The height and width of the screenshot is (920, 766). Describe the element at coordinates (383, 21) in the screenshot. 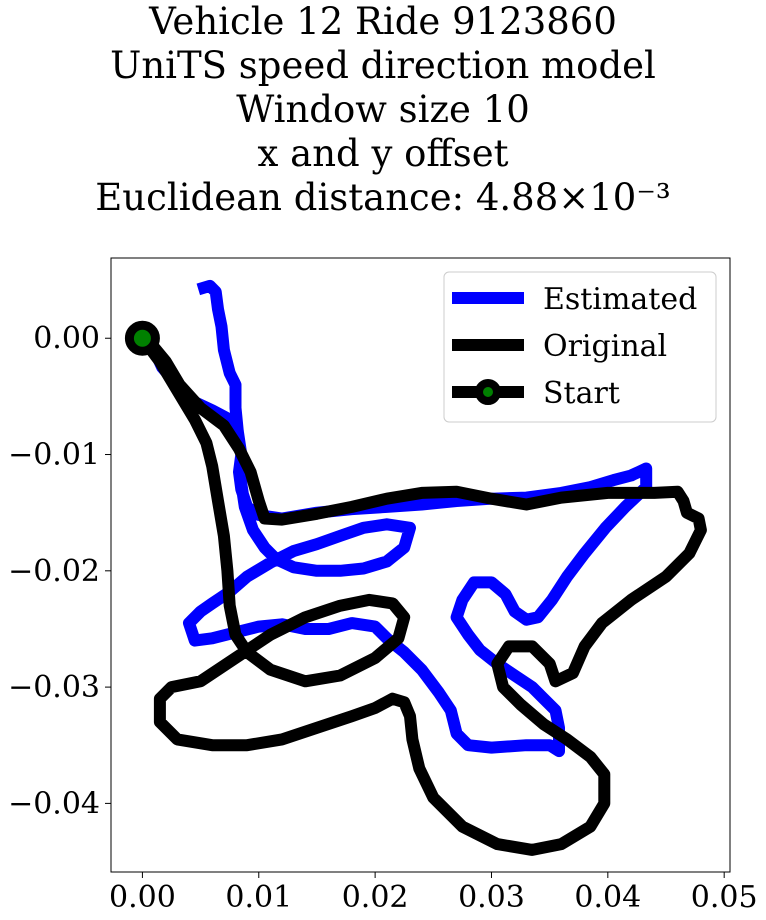

I see `title-line-1: Vehicle 12 Ride 9123860` at that location.